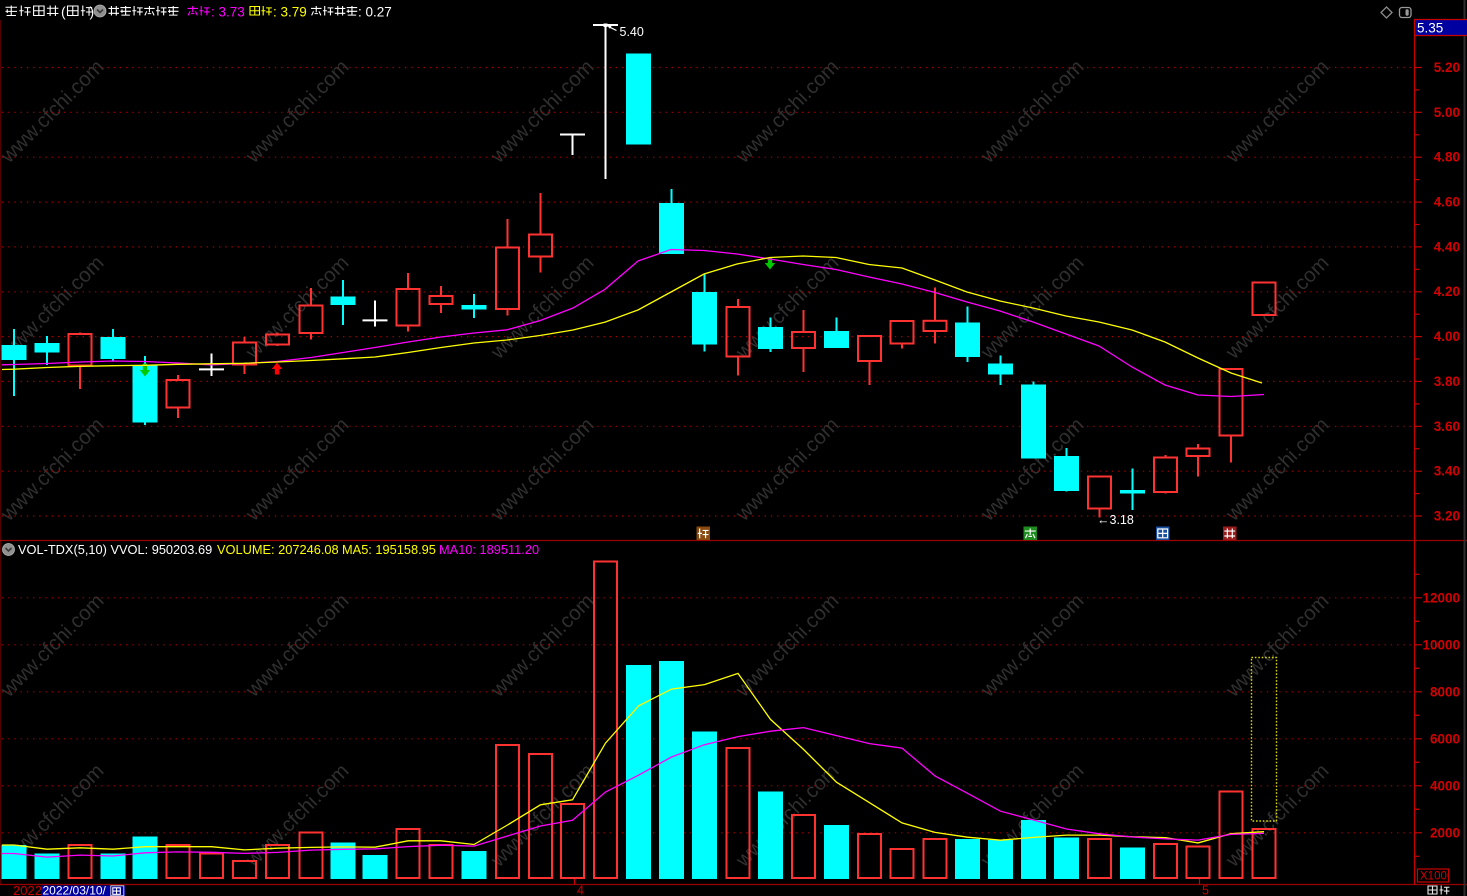 The width and height of the screenshot is (1467, 896). What do you see at coordinates (278, 549) in the screenshot?
I see `svg-text: VOLUME: 207246.08` at bounding box center [278, 549].